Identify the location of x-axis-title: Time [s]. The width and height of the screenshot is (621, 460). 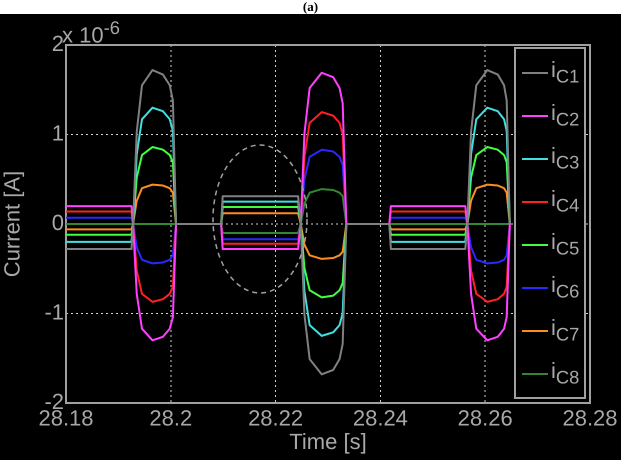
(328, 441).